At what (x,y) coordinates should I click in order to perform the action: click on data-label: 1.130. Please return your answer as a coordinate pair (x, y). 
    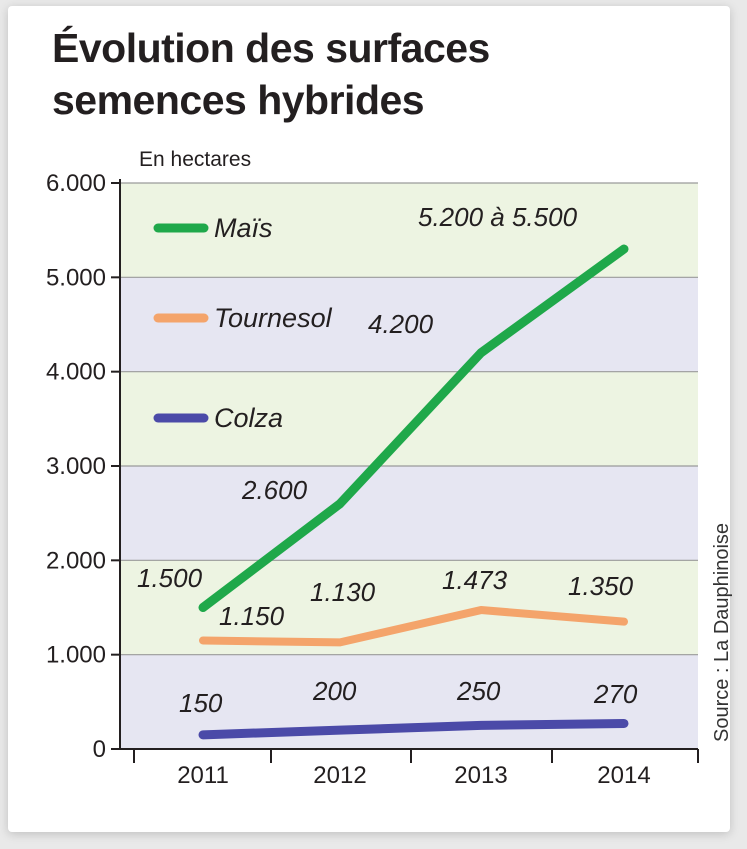
    Looking at the image, I should click on (343, 592).